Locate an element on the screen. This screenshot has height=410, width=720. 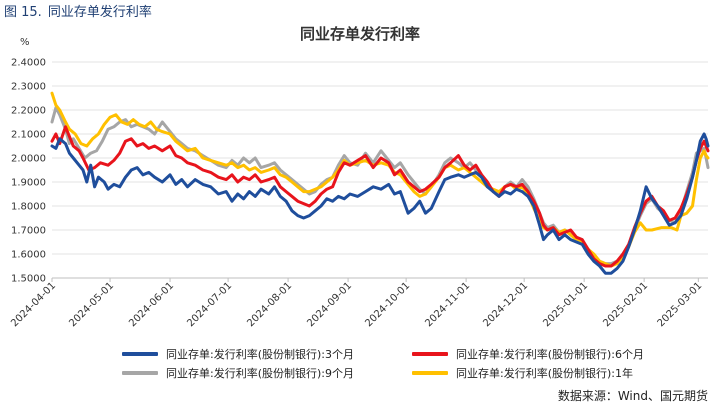
figure-caption: 图 15. 同业存单发行利率 is located at coordinates (81, 10).